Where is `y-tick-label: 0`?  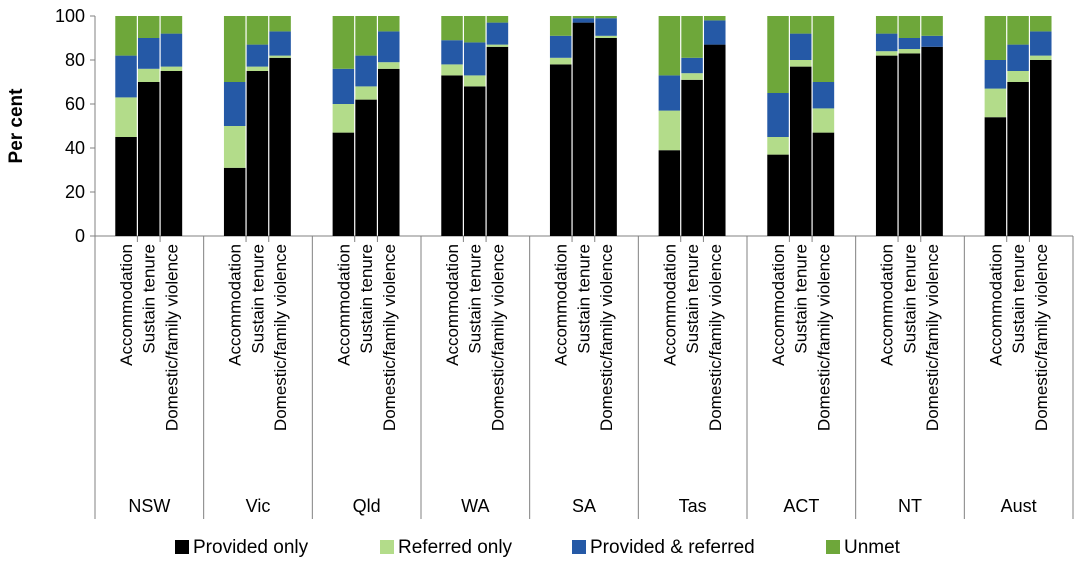 y-tick-label: 0 is located at coordinates (80, 236).